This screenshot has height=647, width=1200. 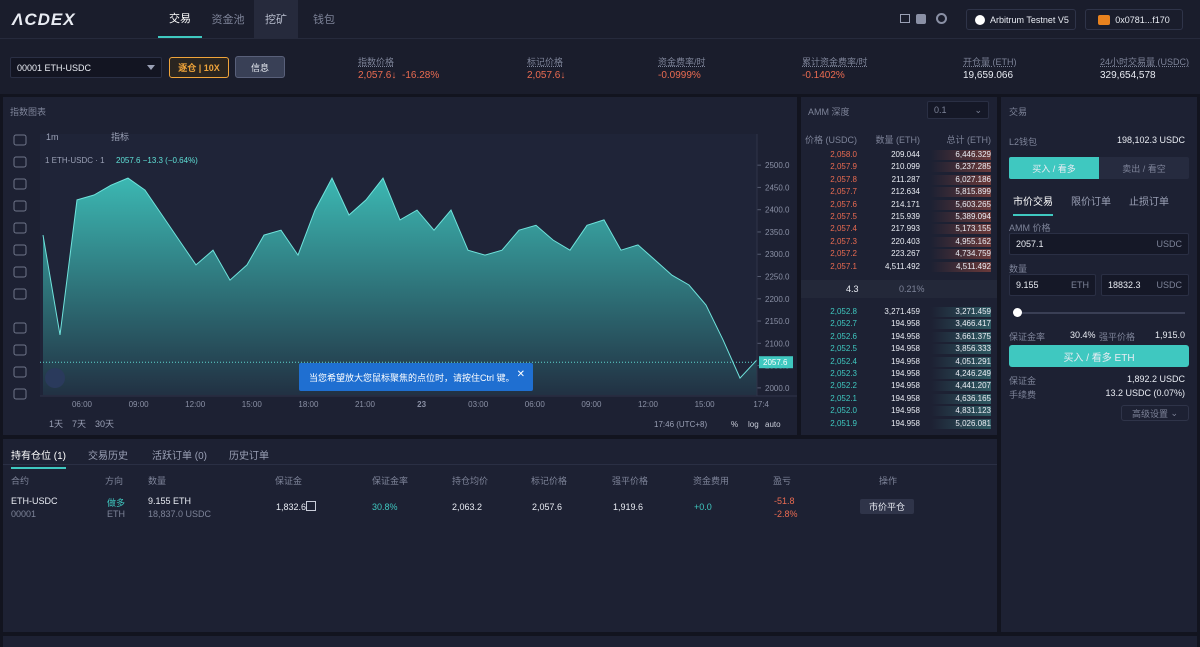 What do you see at coordinates (311, 506) in the screenshot?
I see `add-margin-icon` at bounding box center [311, 506].